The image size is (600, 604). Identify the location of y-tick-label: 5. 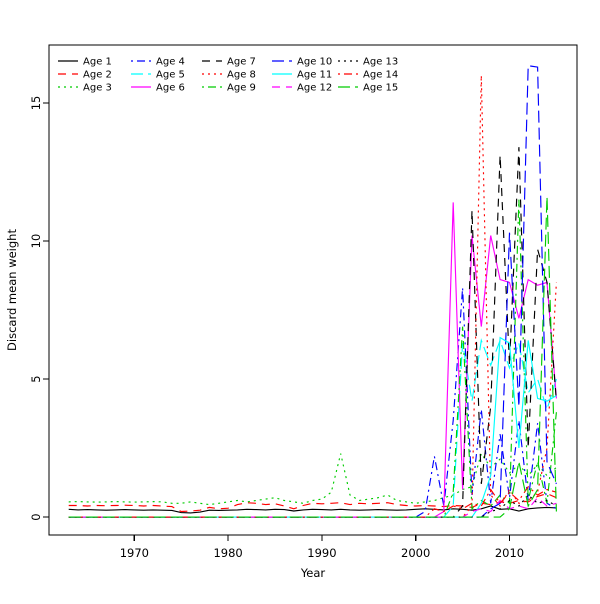
(36, 378).